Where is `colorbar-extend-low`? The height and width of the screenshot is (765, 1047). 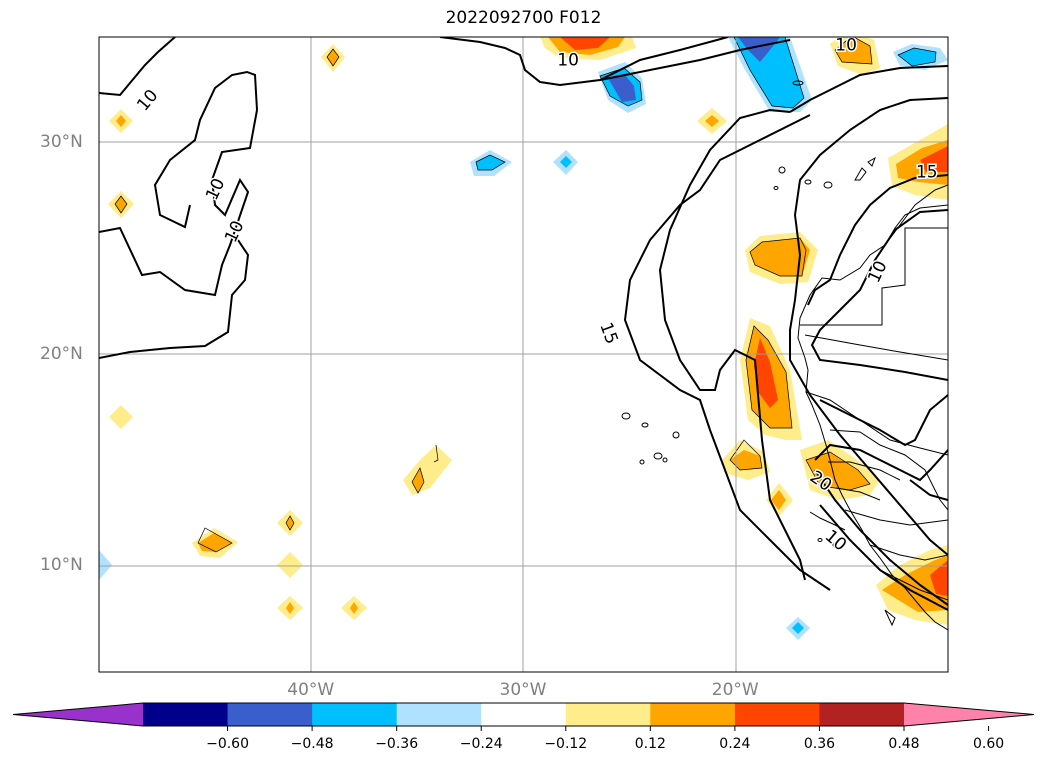
colorbar-extend-low is located at coordinates (78, 714).